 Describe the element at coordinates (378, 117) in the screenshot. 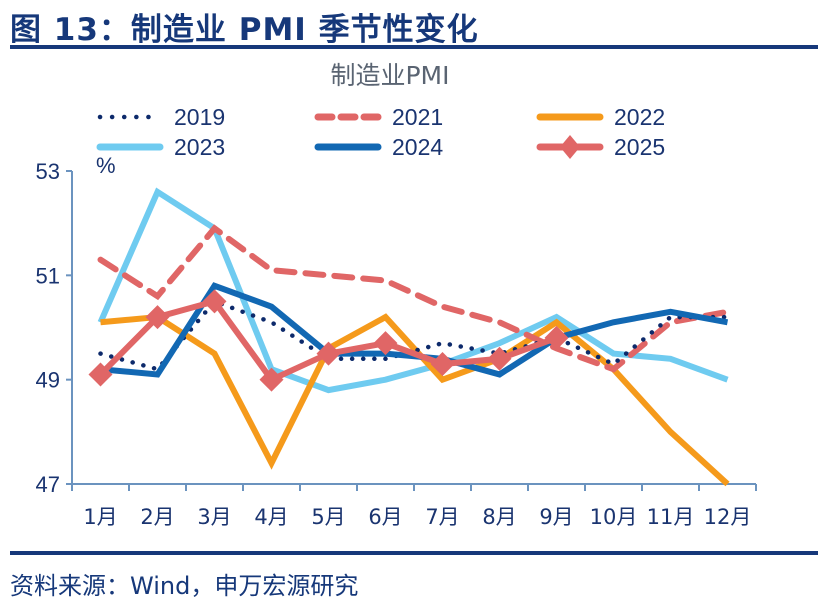

I see `legend-item-2021: 2021` at that location.